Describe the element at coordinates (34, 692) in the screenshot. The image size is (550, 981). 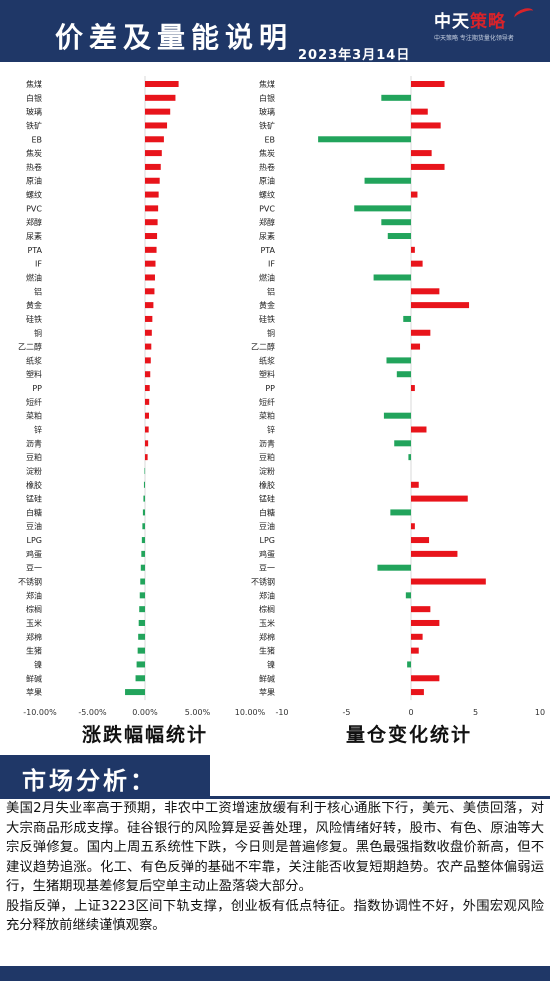
I see `category-label-chg: 苹果` at that location.